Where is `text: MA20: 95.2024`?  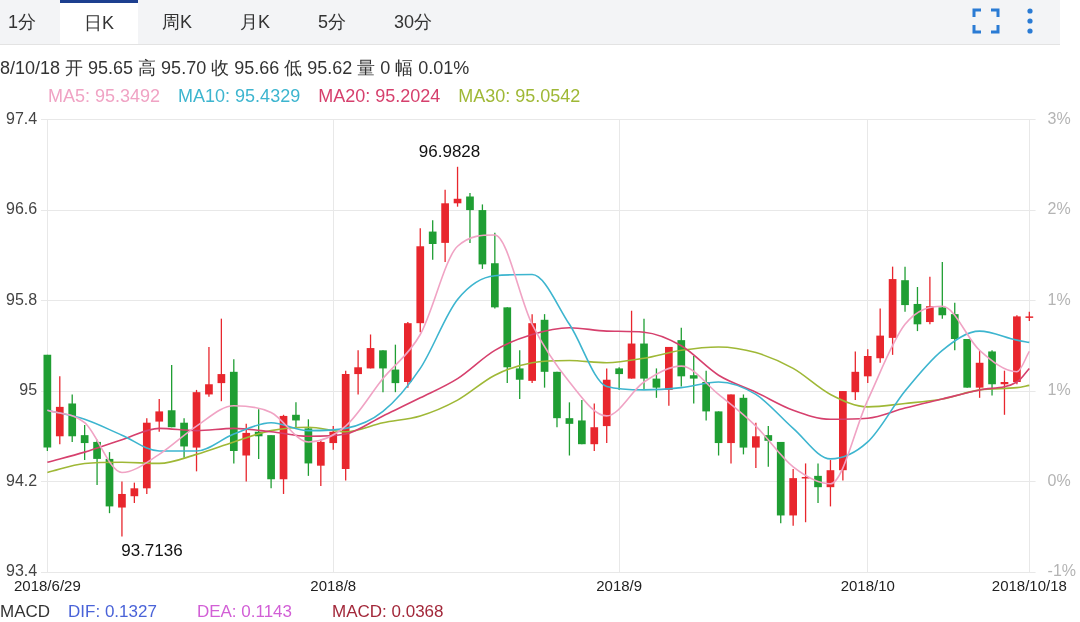 text: MA20: 95.2024 is located at coordinates (379, 96).